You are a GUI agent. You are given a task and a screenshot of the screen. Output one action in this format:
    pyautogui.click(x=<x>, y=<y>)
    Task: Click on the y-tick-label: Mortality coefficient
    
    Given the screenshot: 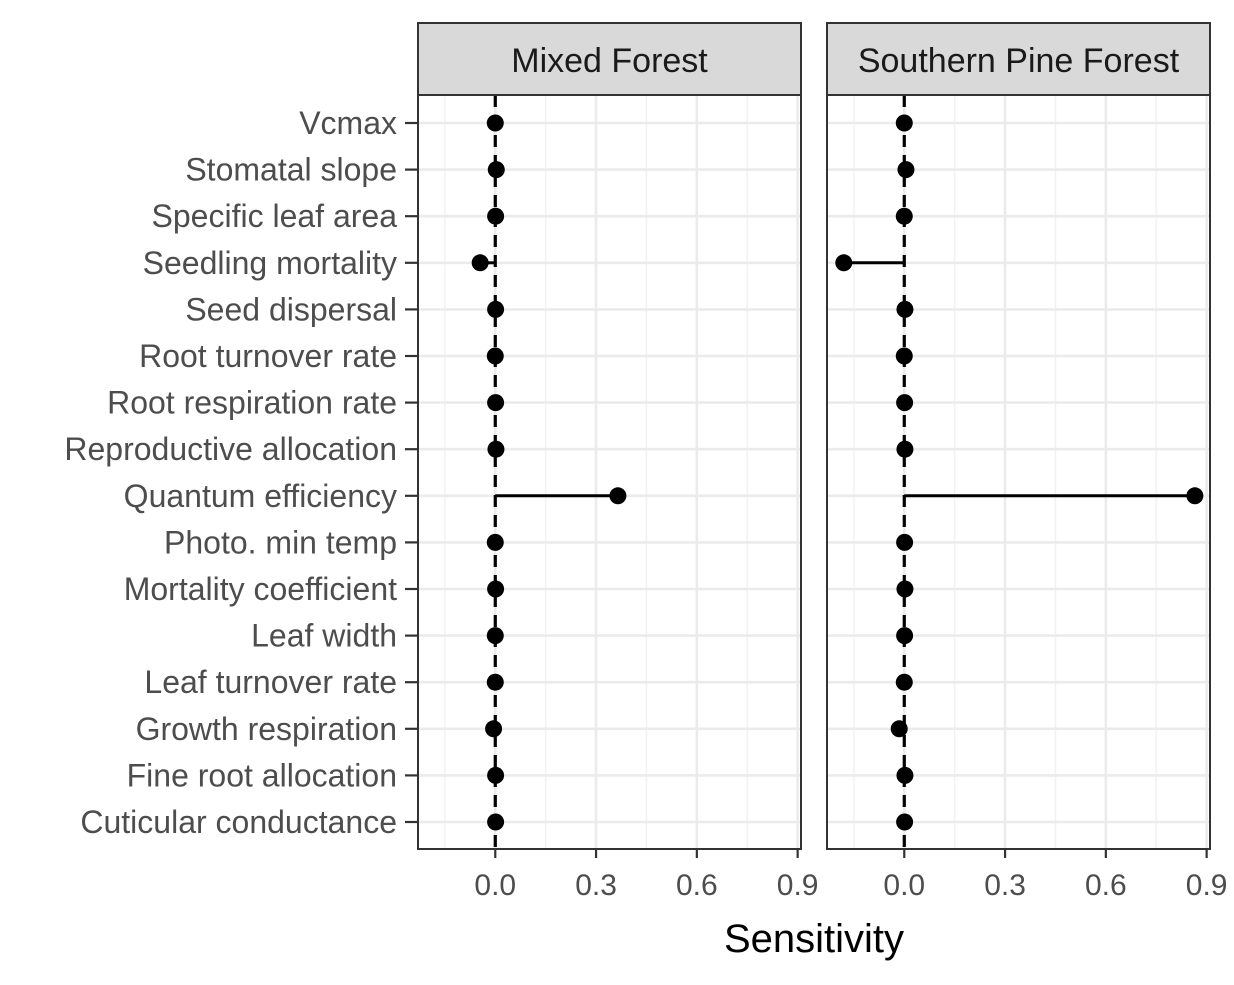 What is the action you would take?
    pyautogui.click(x=260, y=589)
    